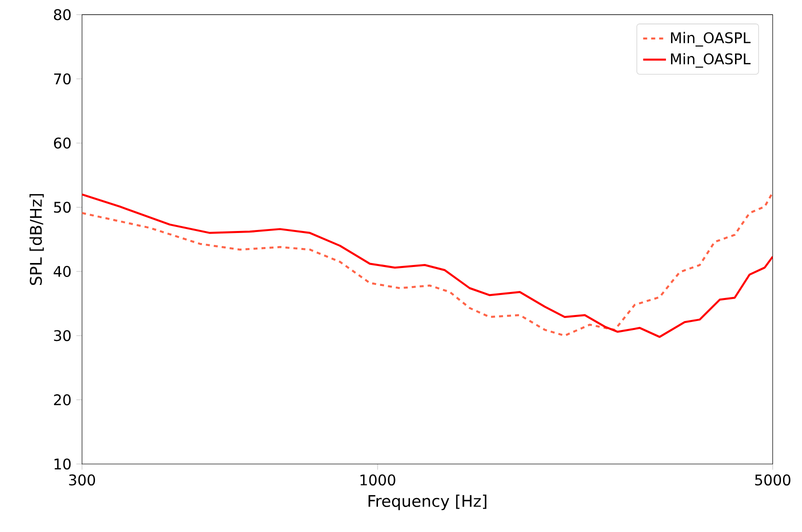 This screenshot has width=802, height=532. What do you see at coordinates (427, 502) in the screenshot?
I see `x-axis-title: Frequency [Hz]` at bounding box center [427, 502].